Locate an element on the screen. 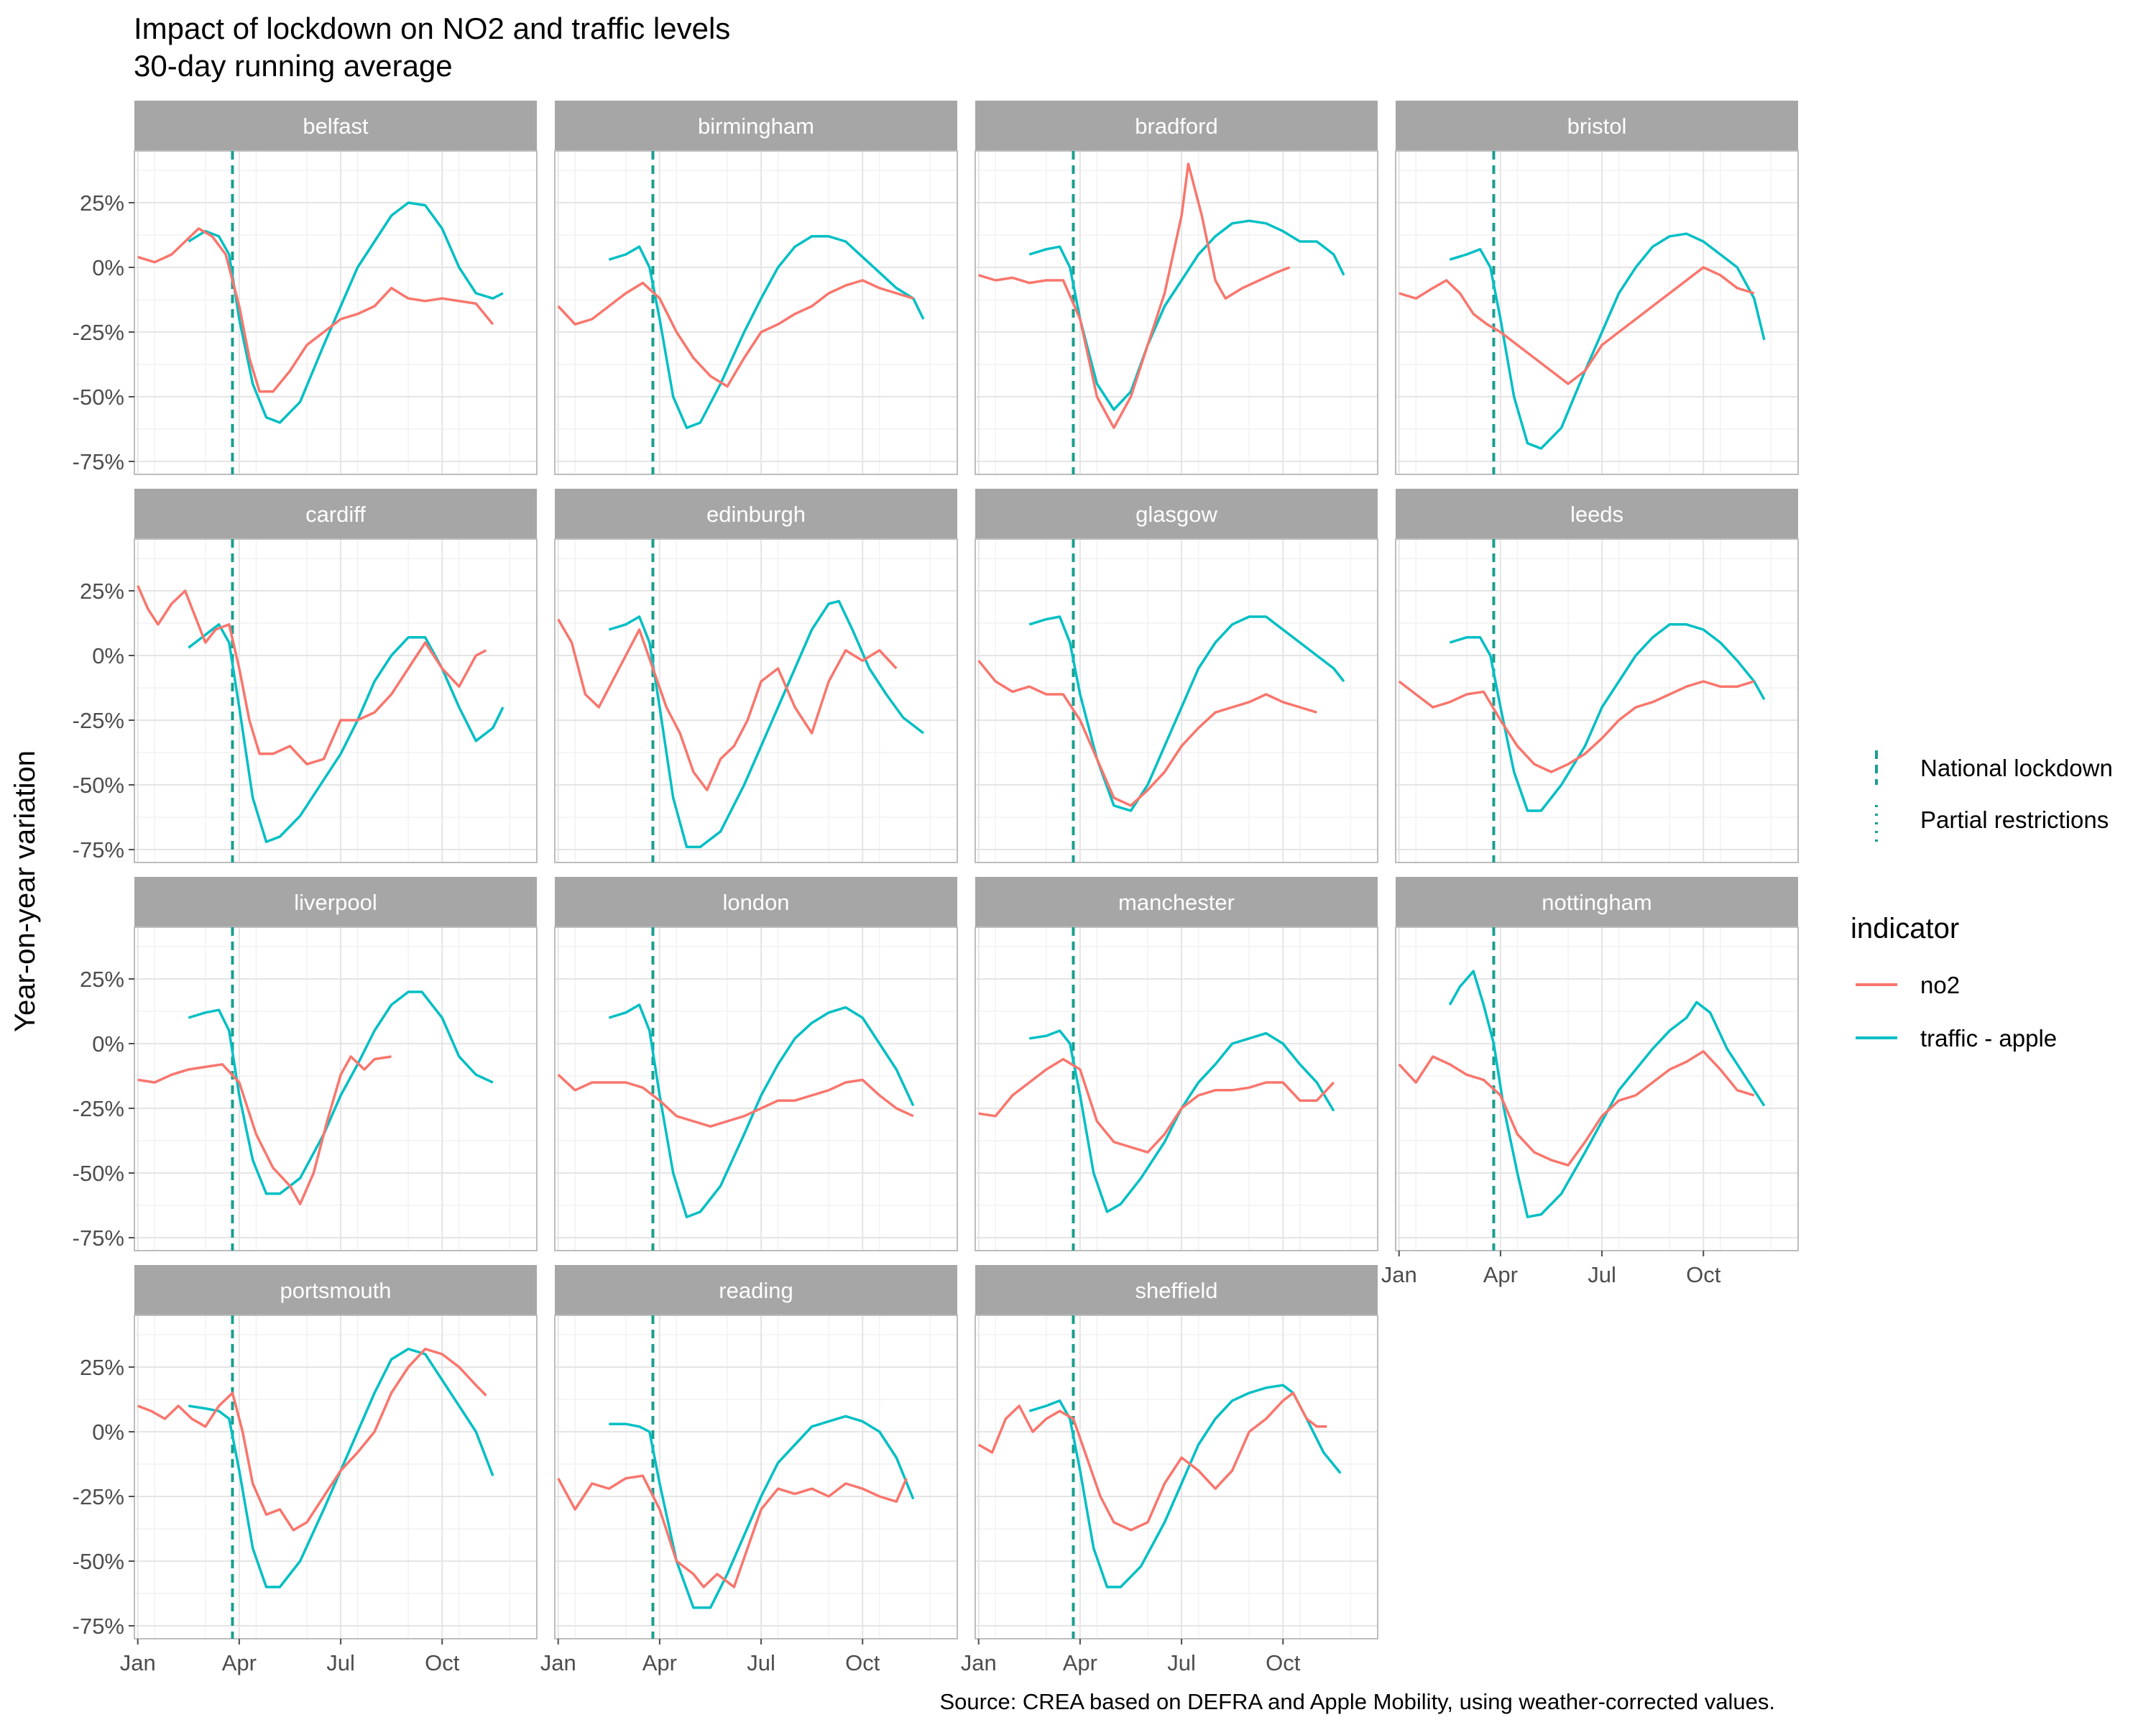  facet-strip-label: manchester is located at coordinates (1176, 902).